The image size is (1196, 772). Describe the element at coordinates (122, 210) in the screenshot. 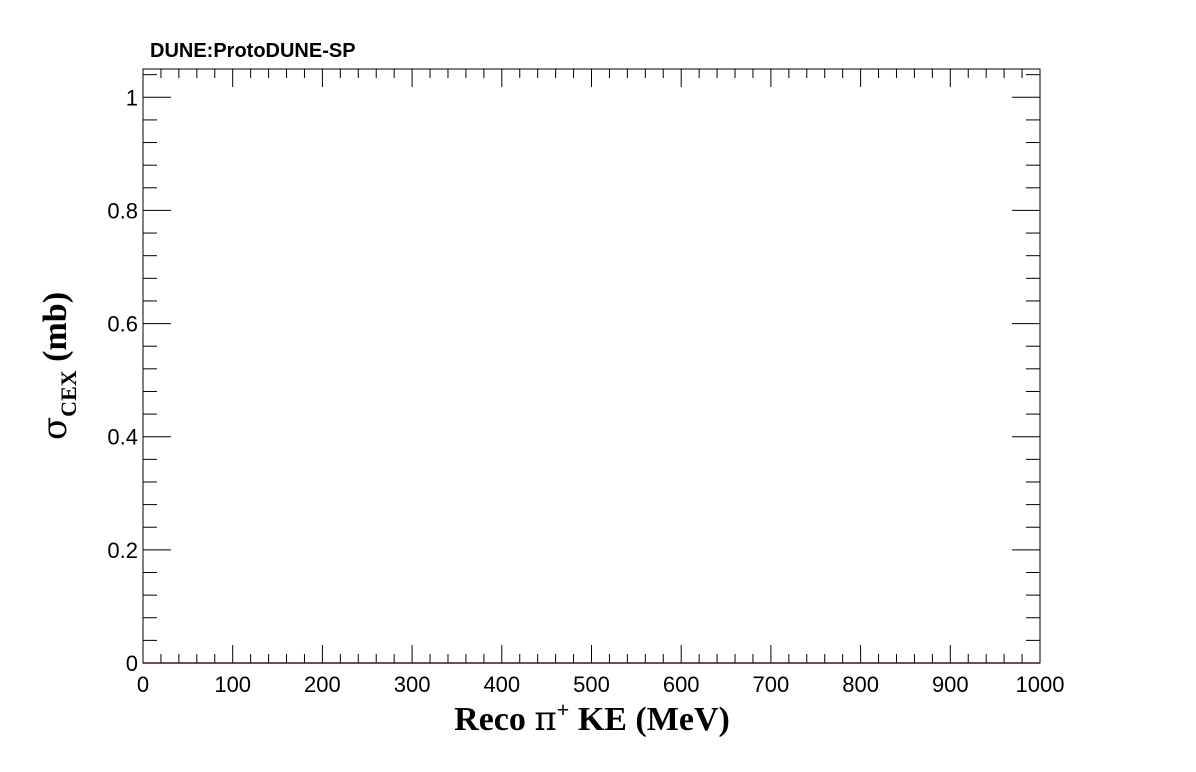

I see `y-tick-label: 0.8` at that location.